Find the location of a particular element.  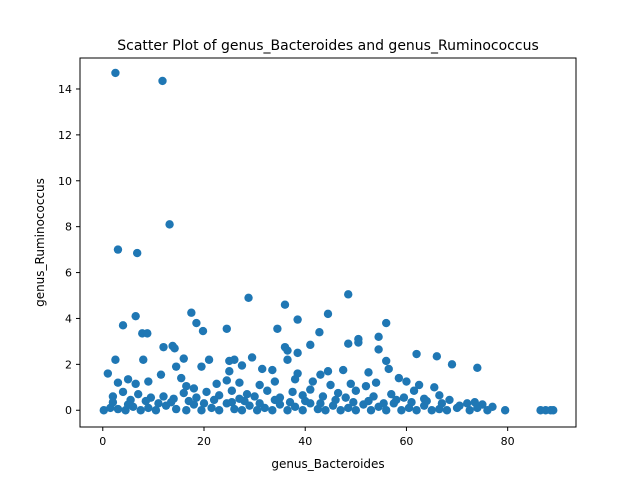

x-tick-label: 20 is located at coordinates (204, 441).